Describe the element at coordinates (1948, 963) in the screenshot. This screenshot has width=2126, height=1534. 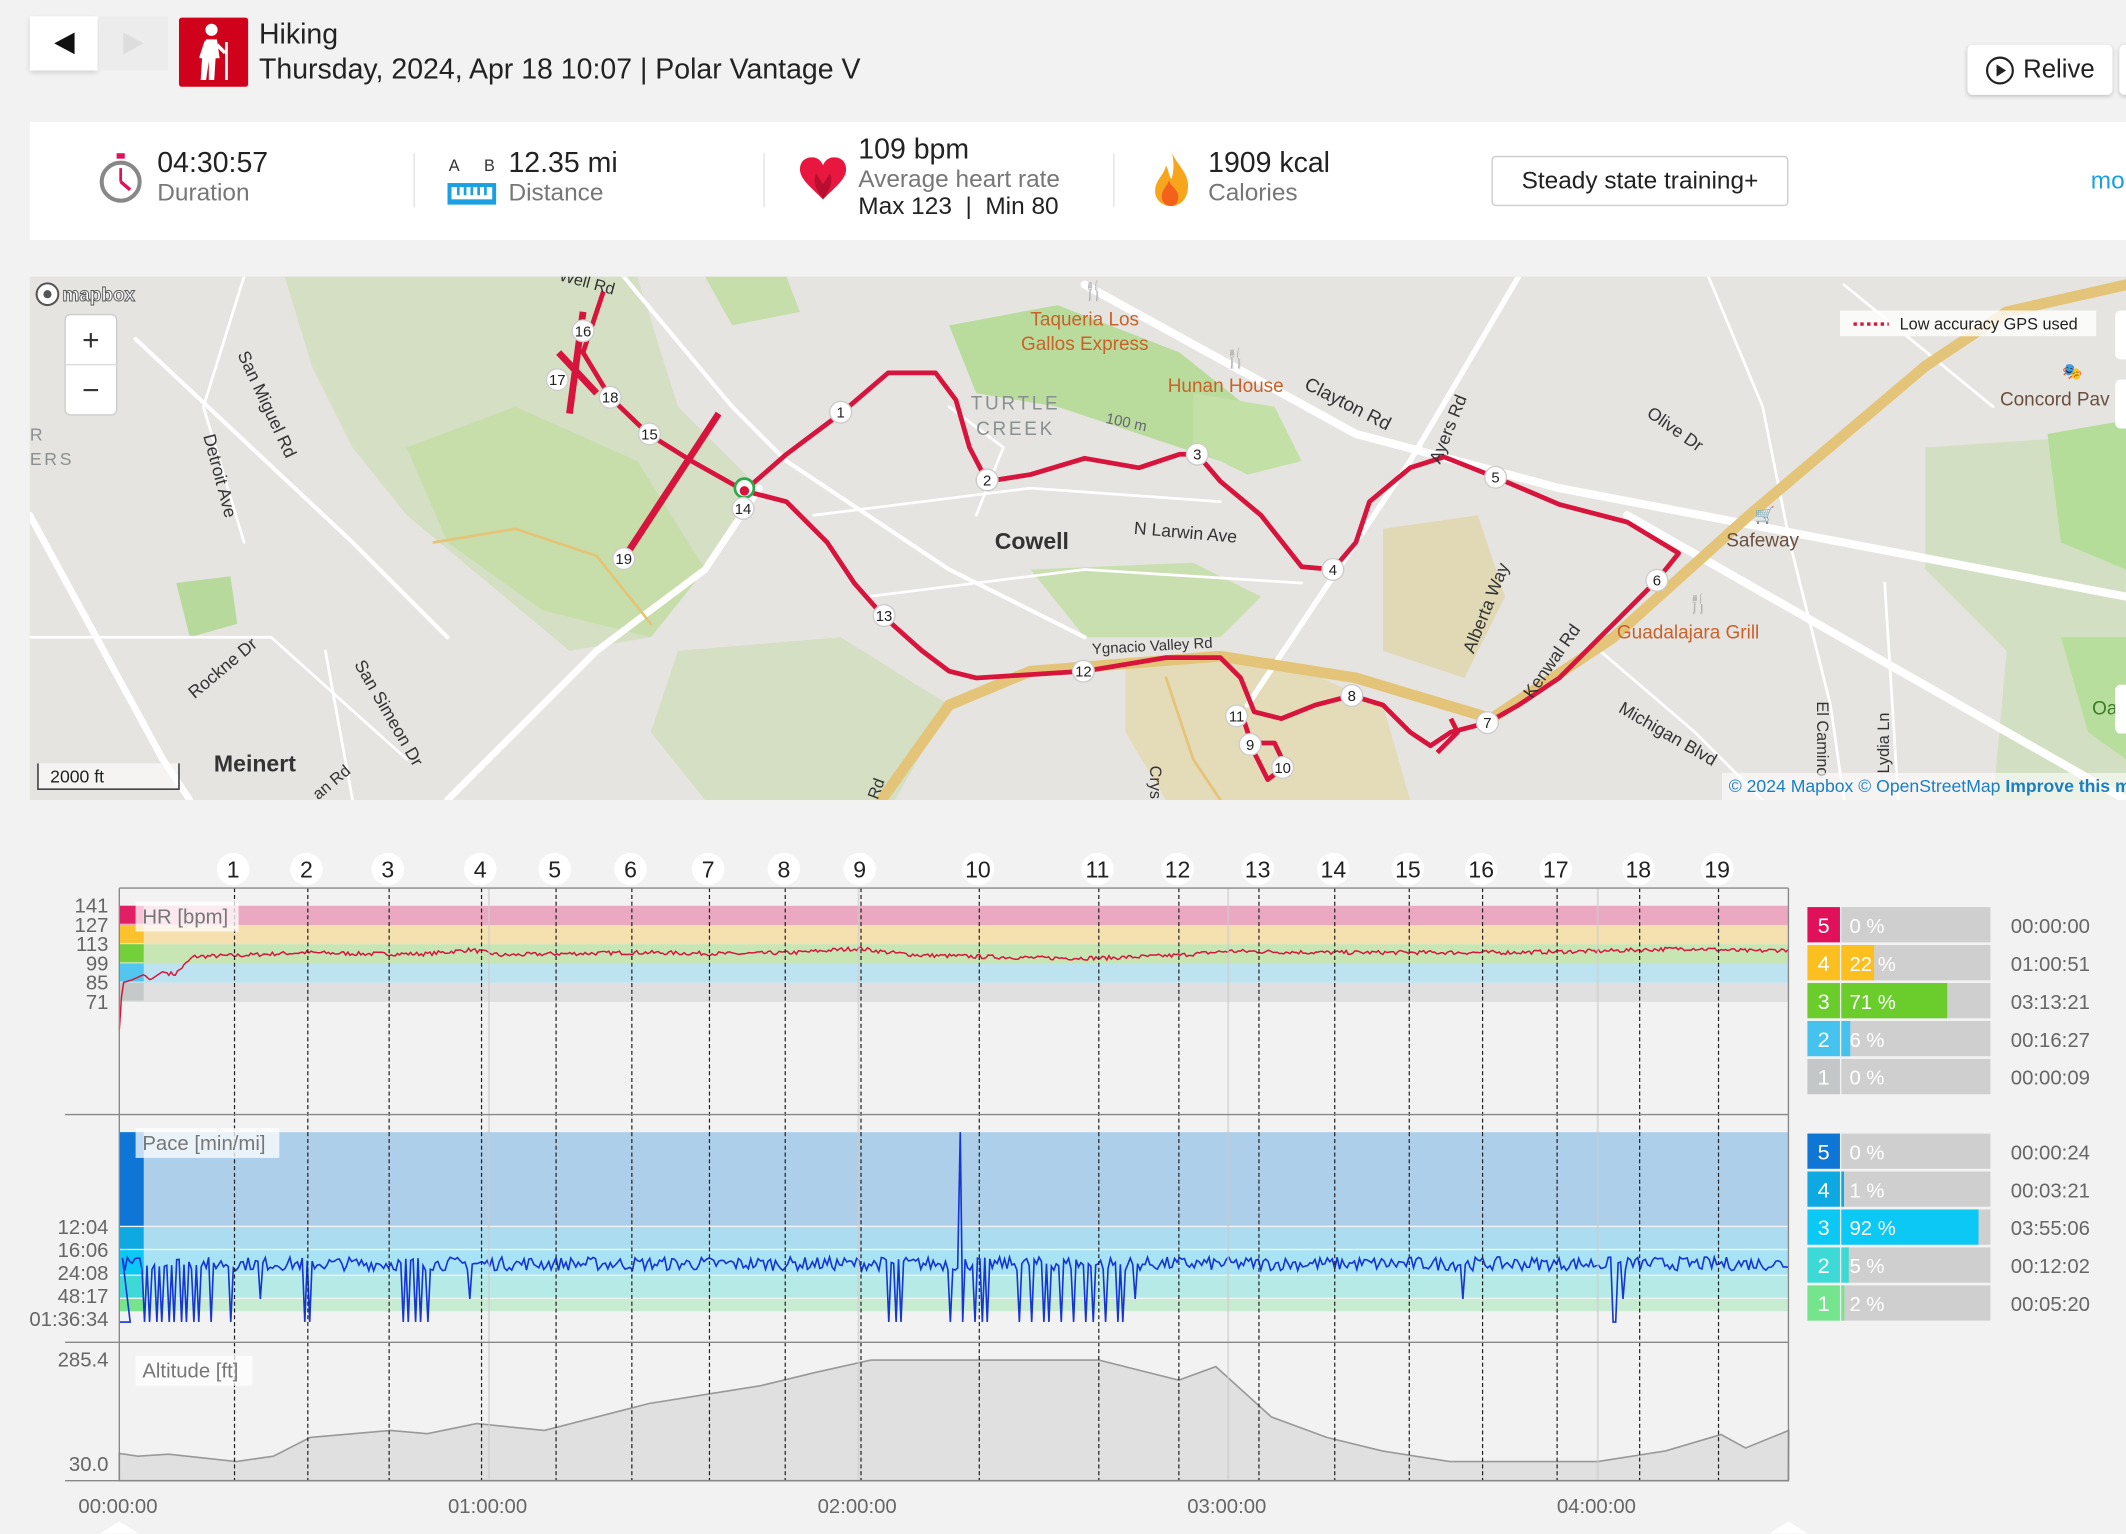
I see `hr-zone-row: 4 22 % 01:00:51` at that location.